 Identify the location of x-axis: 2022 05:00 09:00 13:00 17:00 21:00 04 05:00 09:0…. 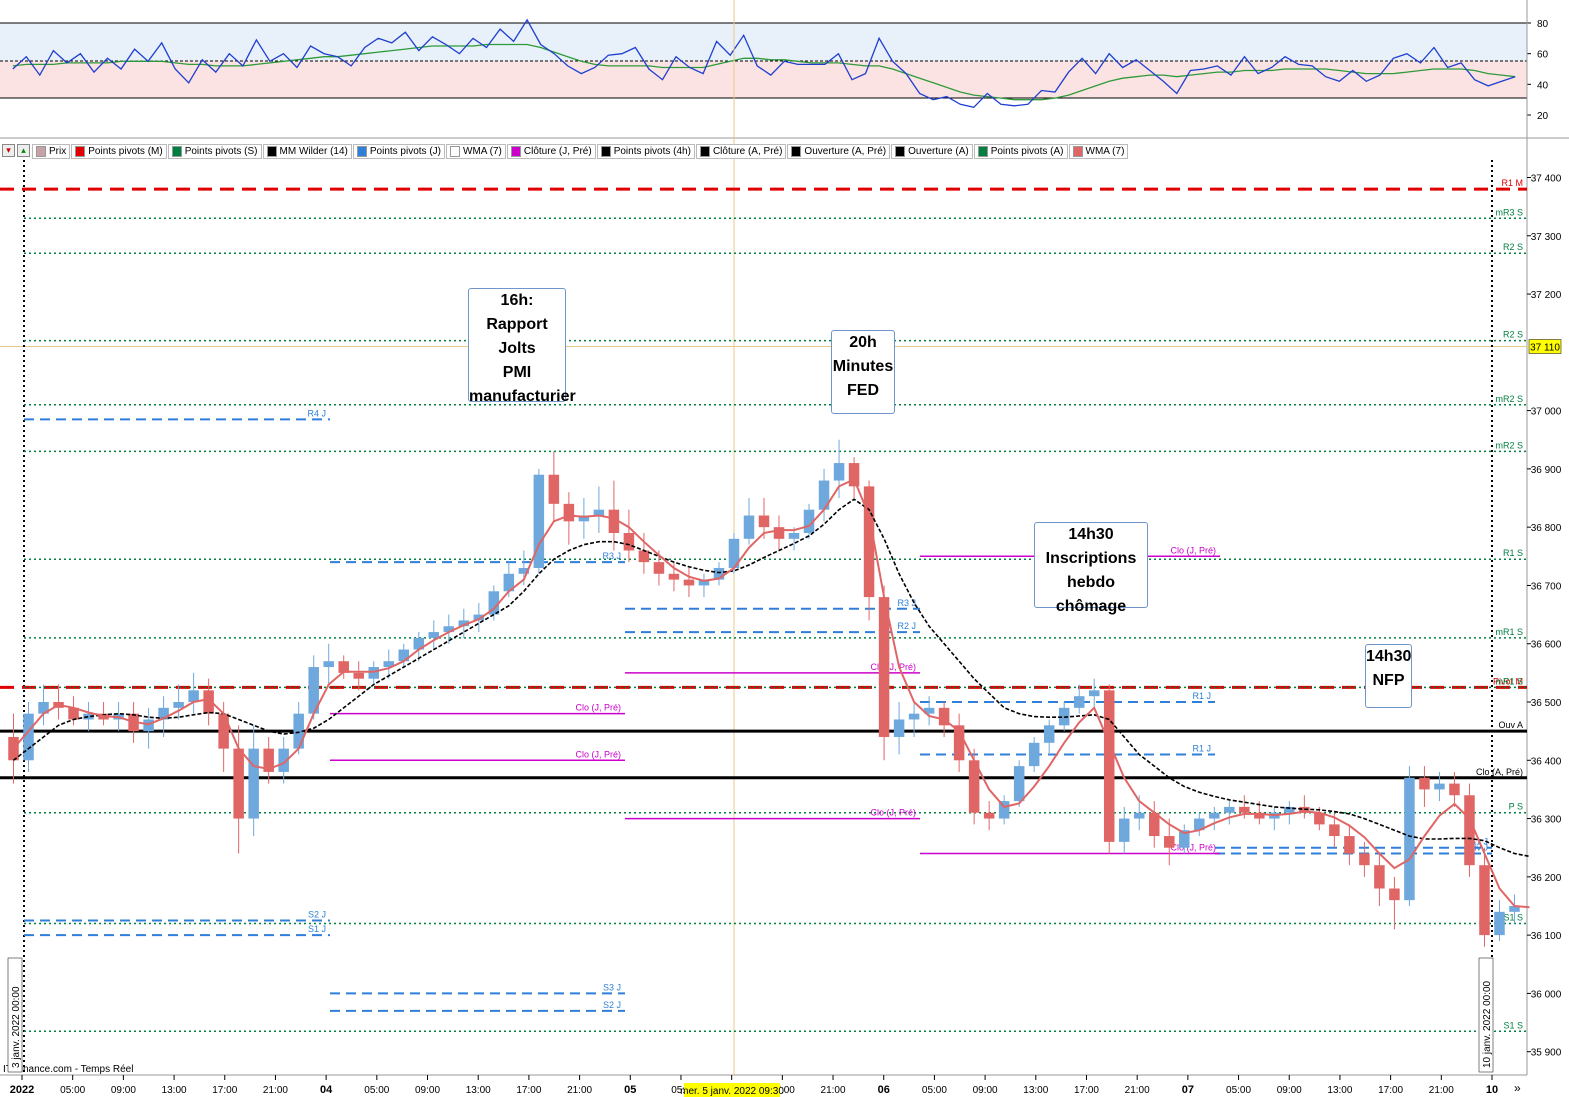
(754, 1085).